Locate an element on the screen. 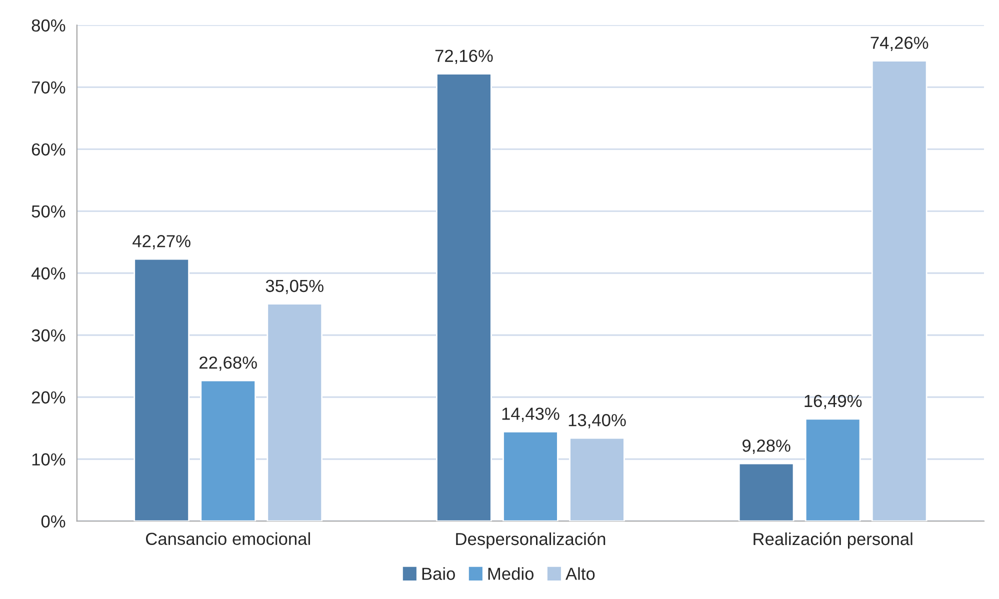 The height and width of the screenshot is (599, 999). data-label: 72,16% is located at coordinates (464, 57).